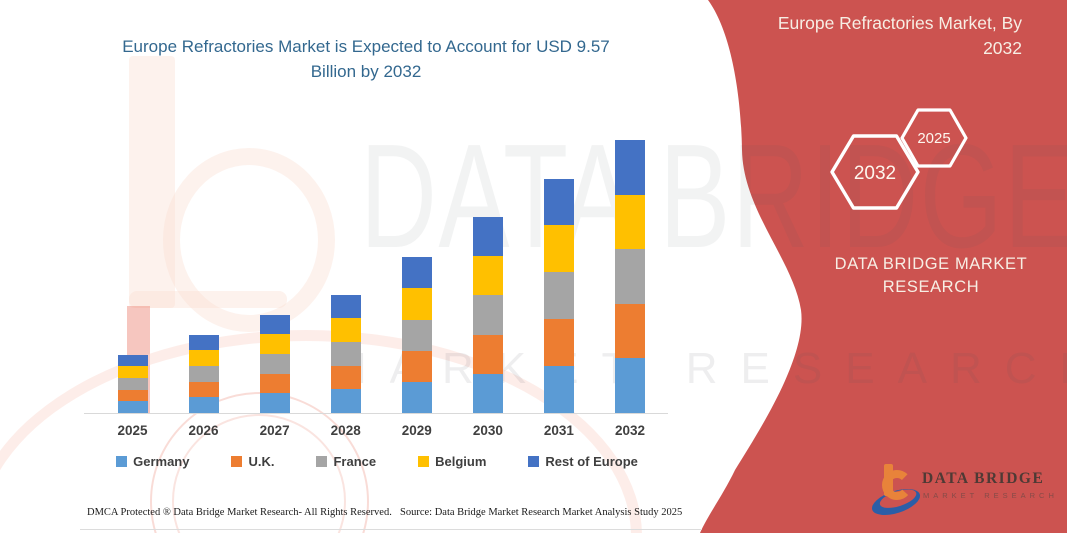 The height and width of the screenshot is (533, 1067). I want to click on stacked-bar-2031, so click(558, 295).